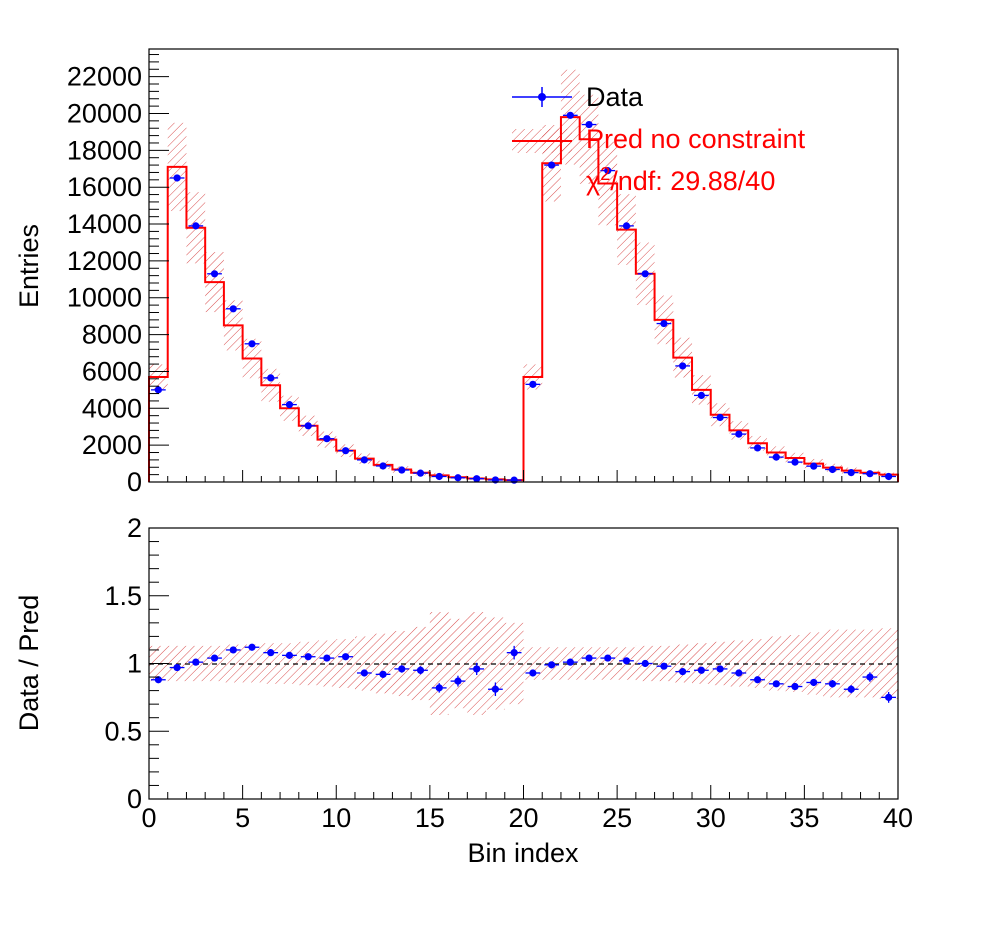 The height and width of the screenshot is (925, 998). What do you see at coordinates (336, 818) in the screenshot?
I see `x-tick-label: 10` at bounding box center [336, 818].